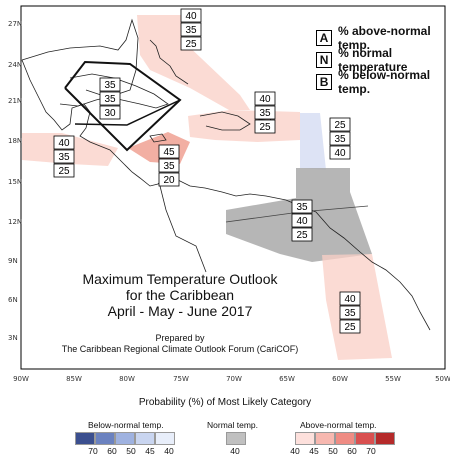 The width and height of the screenshot is (450, 462). What do you see at coordinates (181, 379) in the screenshot?
I see `longitude-label: 75W` at bounding box center [181, 379].